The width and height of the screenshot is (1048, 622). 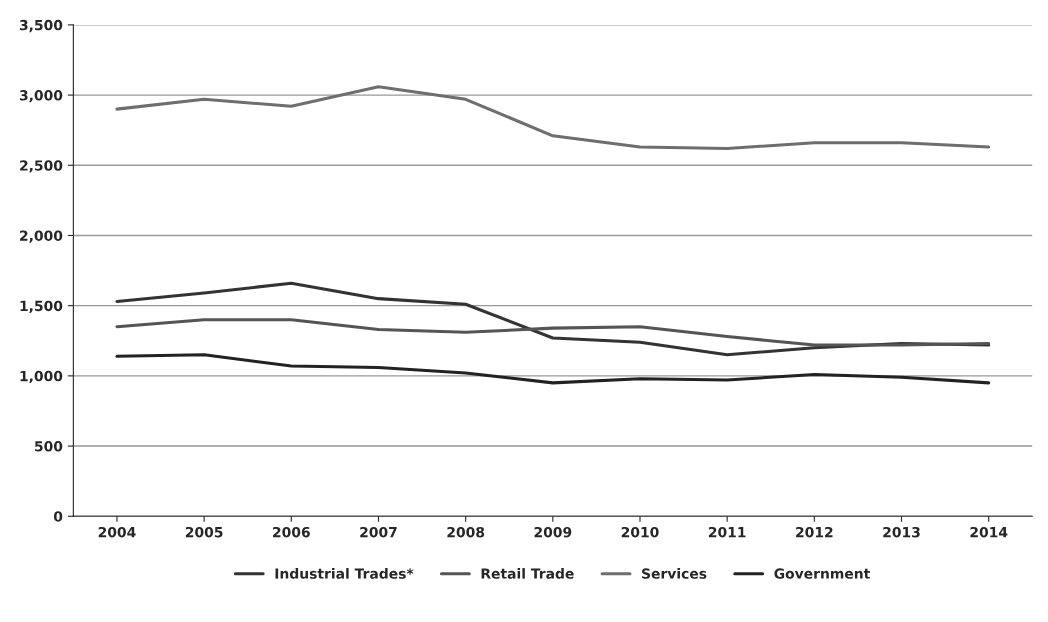 I want to click on y-tick-label: 0, so click(x=58, y=516).